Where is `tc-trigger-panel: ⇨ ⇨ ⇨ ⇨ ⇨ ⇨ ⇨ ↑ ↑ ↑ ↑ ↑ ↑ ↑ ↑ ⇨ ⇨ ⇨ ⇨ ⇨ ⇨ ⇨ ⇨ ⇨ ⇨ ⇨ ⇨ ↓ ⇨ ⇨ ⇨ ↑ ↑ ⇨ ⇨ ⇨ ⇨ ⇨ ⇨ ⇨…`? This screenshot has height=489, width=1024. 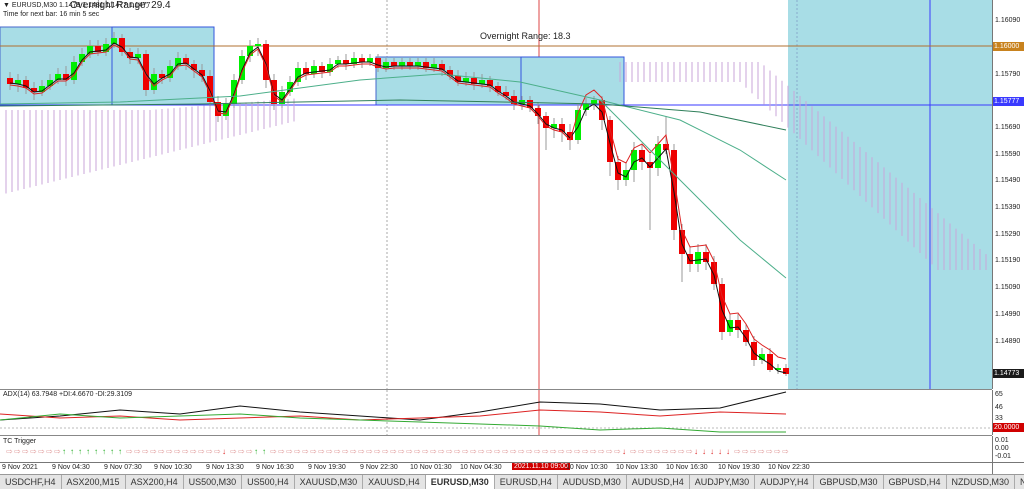
tc-trigger-panel: ⇨ ⇨ ⇨ ⇨ ⇨ ⇨ ⇨ ↑ ↑ ↑ ↑ ↑ ↑ ↑ ↑ ⇨ ⇨ ⇨ ⇨ ⇨ ⇨ ⇨ ⇨ ⇨ ⇨ ⇨ ⇨ ↓ ⇨ ⇨ ⇨ ↑ ↑ ⇨ ⇨ ⇨ ⇨ ⇨ ⇨ ⇨… is located at coordinates (496, 449).